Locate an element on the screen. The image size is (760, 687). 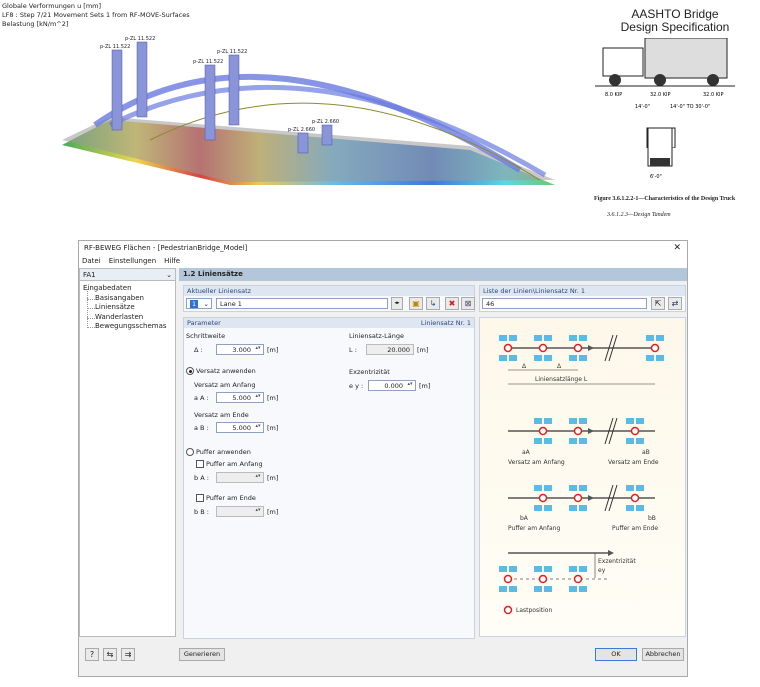
load-columns is located at coordinates (222, 97).